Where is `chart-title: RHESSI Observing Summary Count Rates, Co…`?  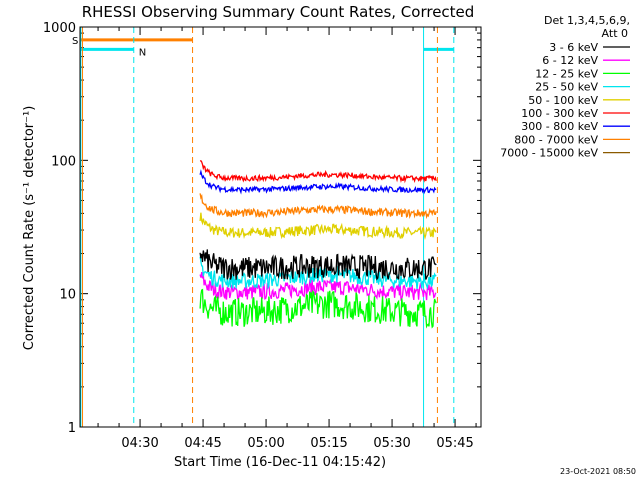 chart-title: RHESSI Observing Summary Count Rates, Co… is located at coordinates (278, 12).